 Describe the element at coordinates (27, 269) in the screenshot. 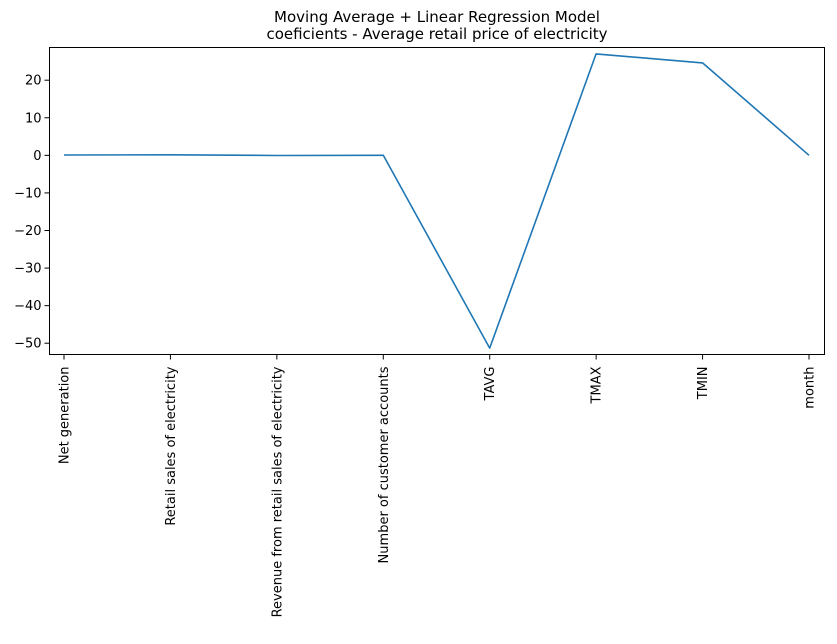

I see `y-tick-label: −30` at that location.